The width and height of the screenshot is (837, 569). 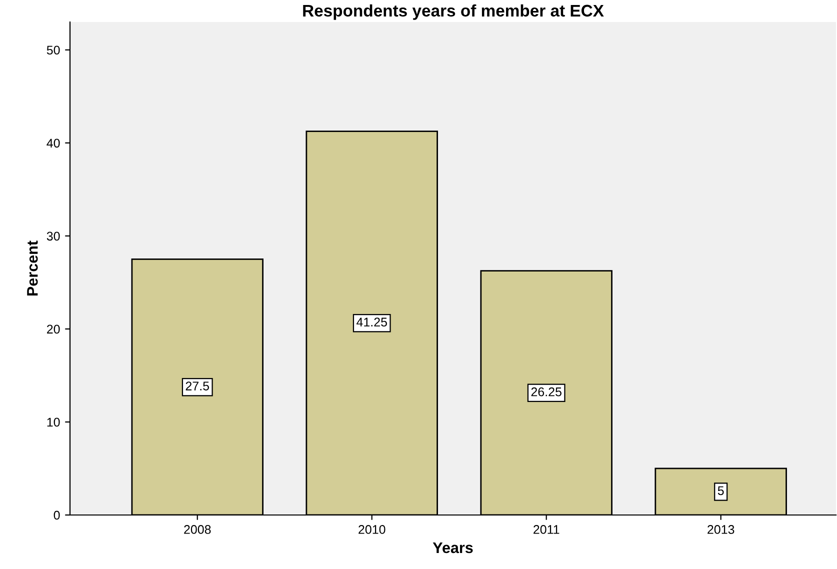 What do you see at coordinates (53, 143) in the screenshot?
I see `y-tick-label: 40` at bounding box center [53, 143].